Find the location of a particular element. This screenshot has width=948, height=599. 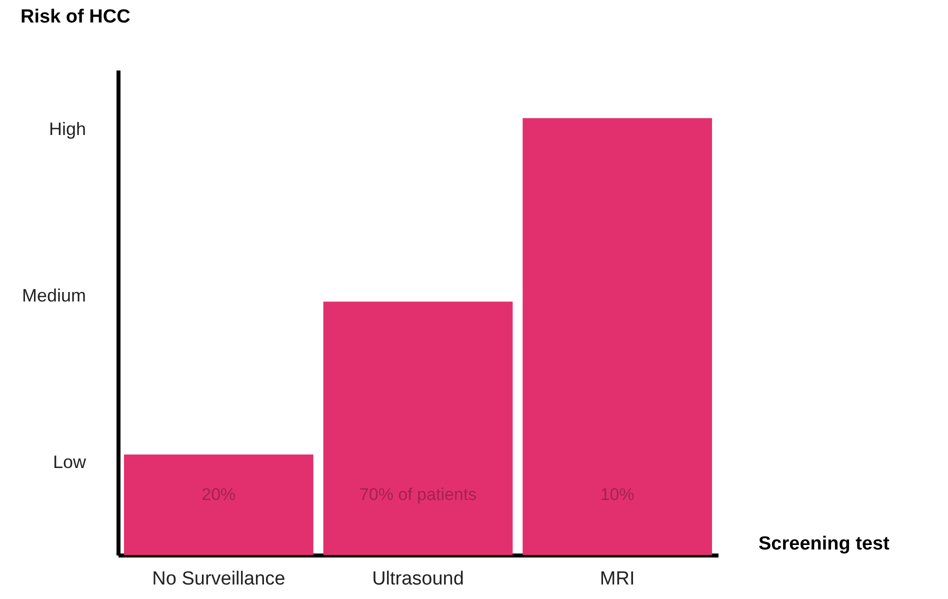

annotation: 70% of patients is located at coordinates (418, 494).